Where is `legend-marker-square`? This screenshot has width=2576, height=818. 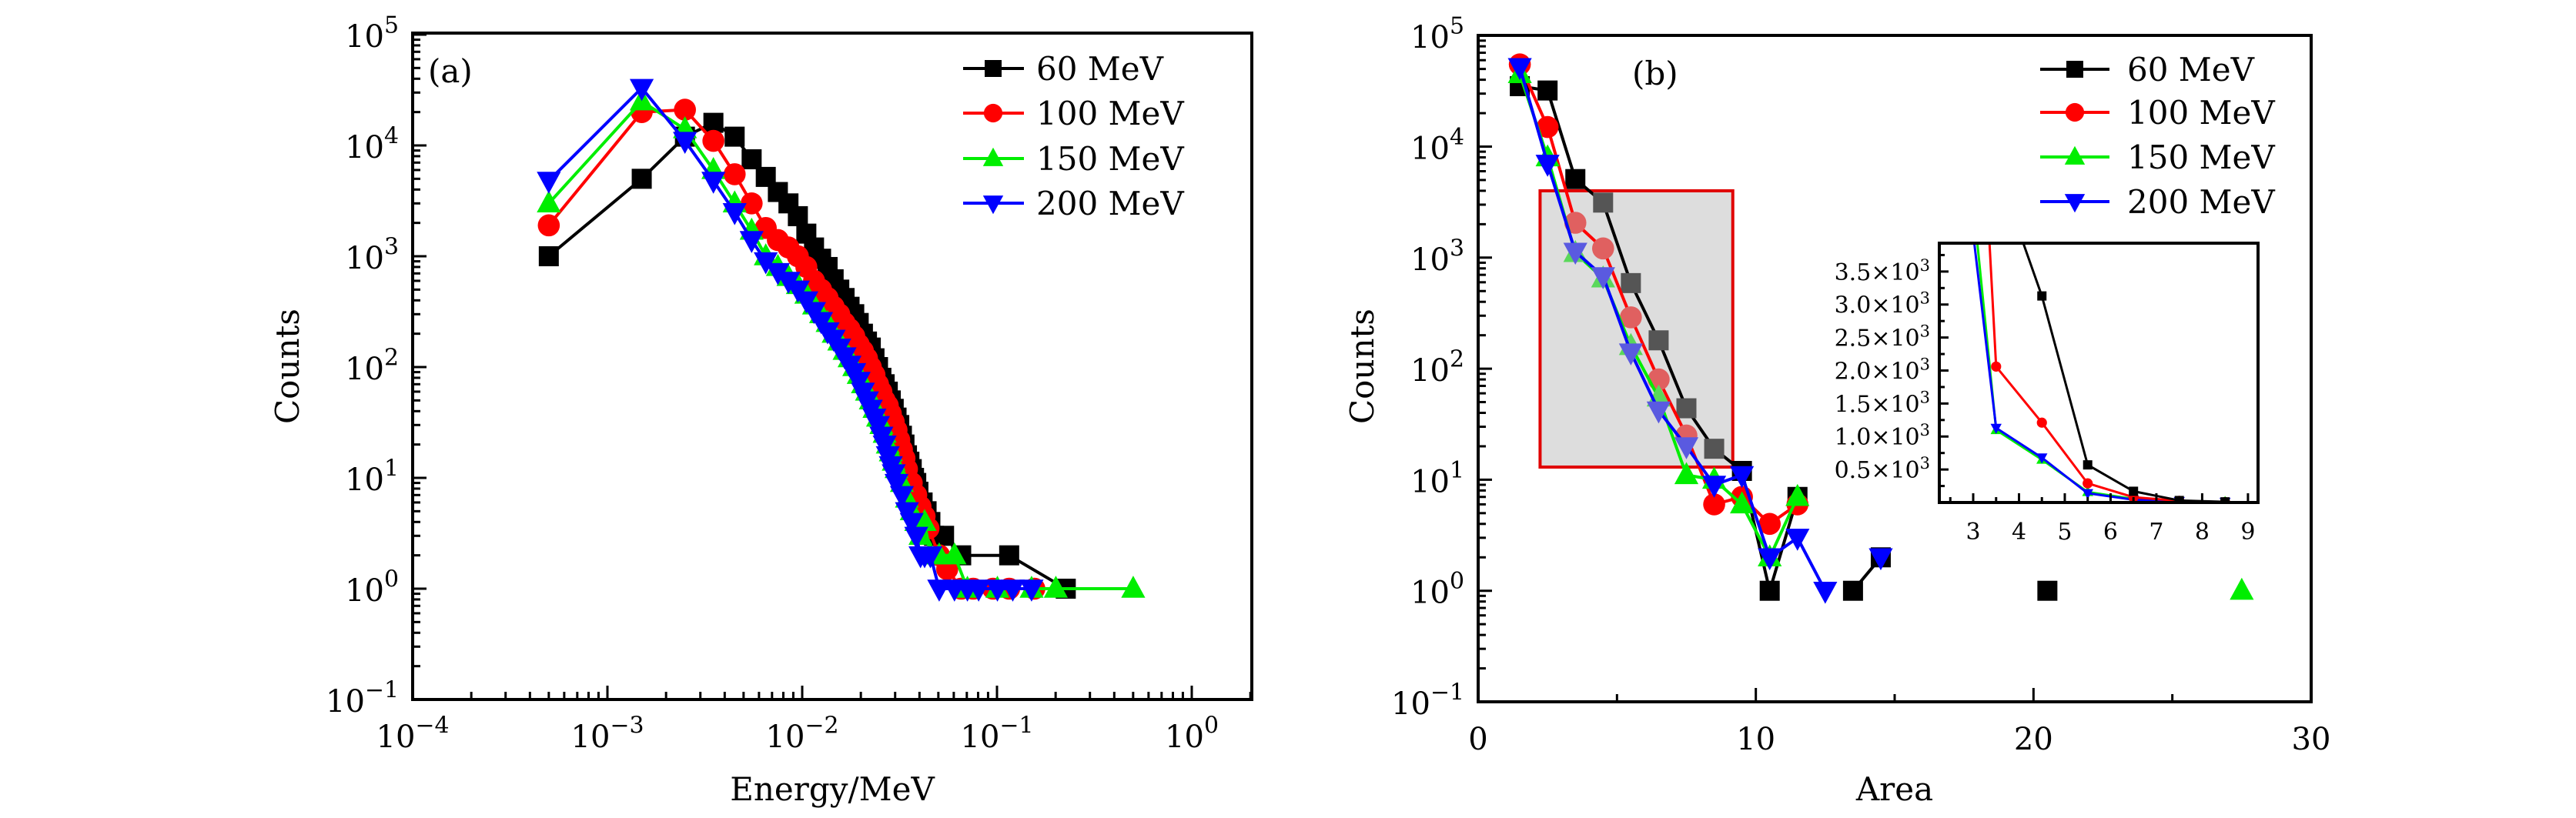
legend-marker-square is located at coordinates (994, 68).